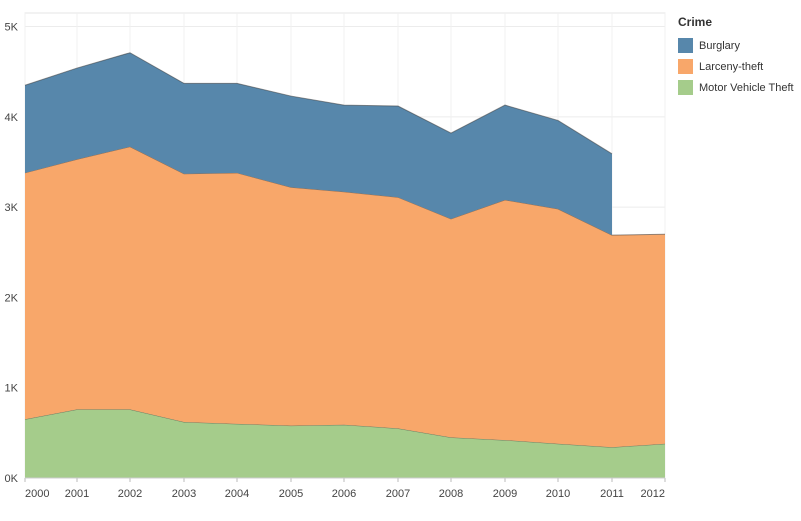 This screenshot has width=801, height=521. Describe the element at coordinates (345, 443) in the screenshot. I see `area-motor-vehicle-theft` at that location.